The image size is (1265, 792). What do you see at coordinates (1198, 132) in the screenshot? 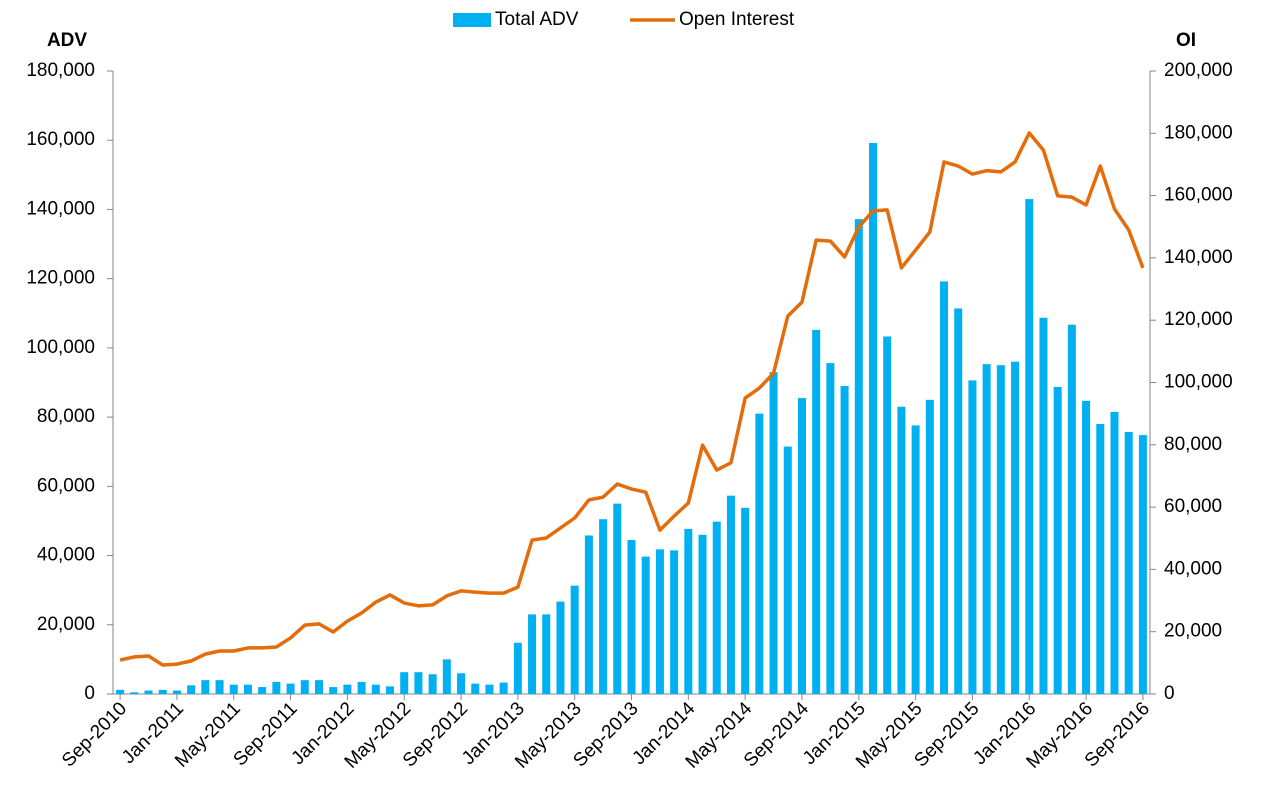
I see `y2-tick-label: 180,000` at bounding box center [1198, 132].